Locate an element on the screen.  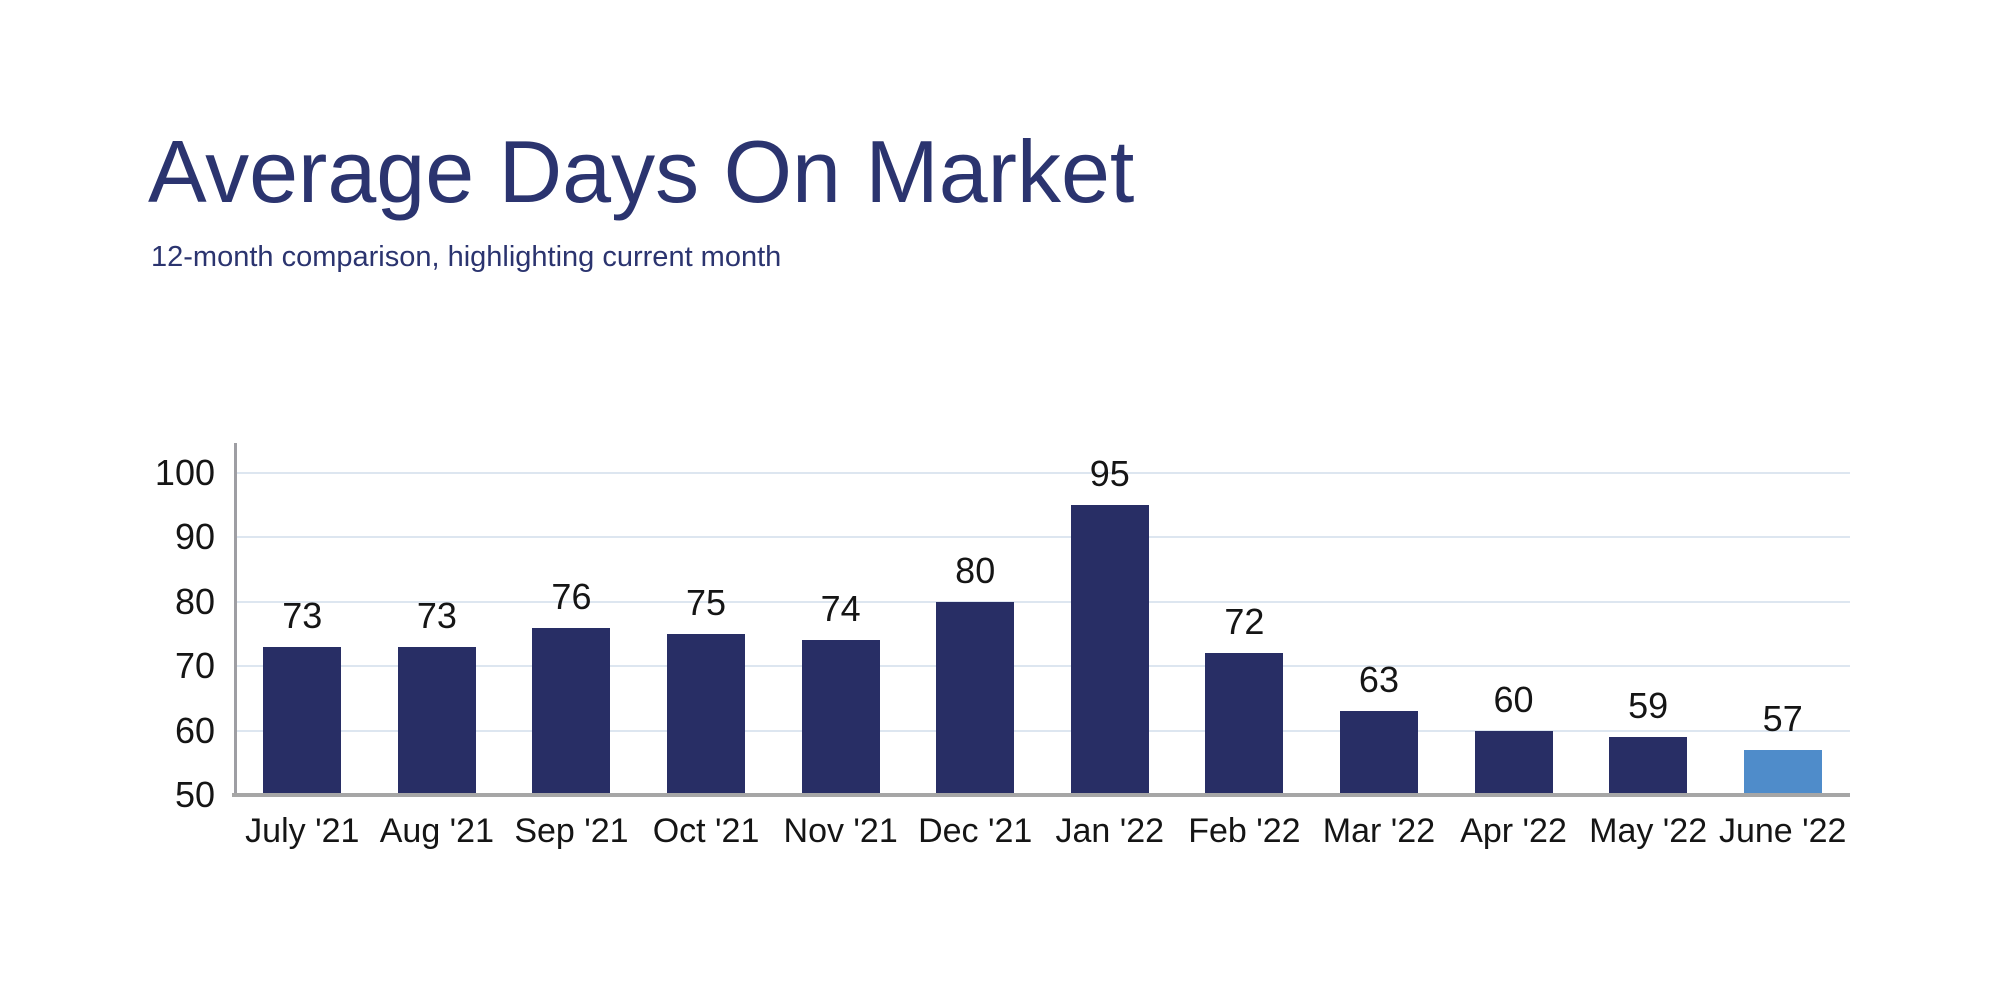
bar-value-label-Jan '22: 95 is located at coordinates (1109, 474).